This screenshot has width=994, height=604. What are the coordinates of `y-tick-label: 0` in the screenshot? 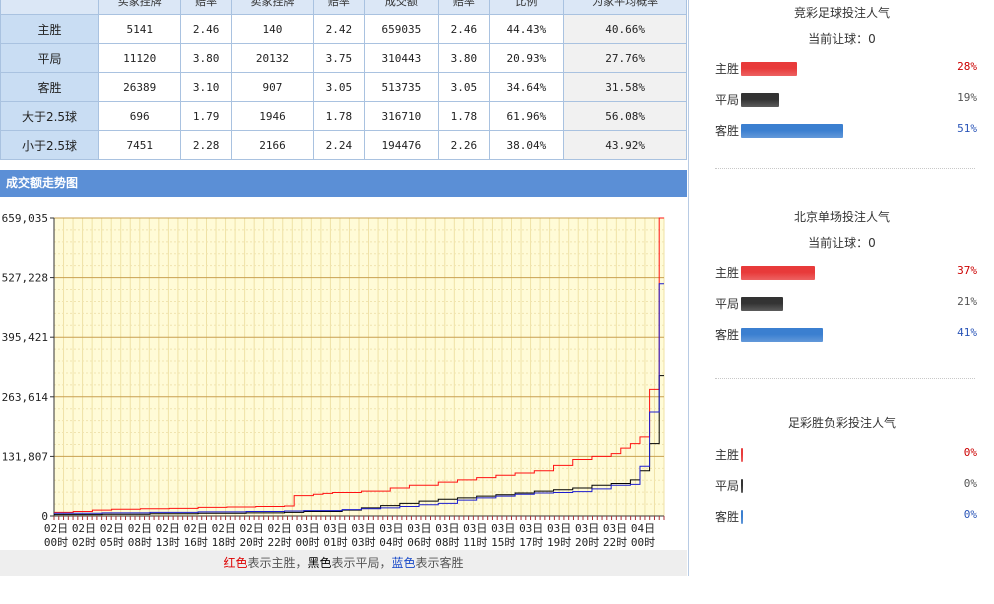 It's located at (44, 516).